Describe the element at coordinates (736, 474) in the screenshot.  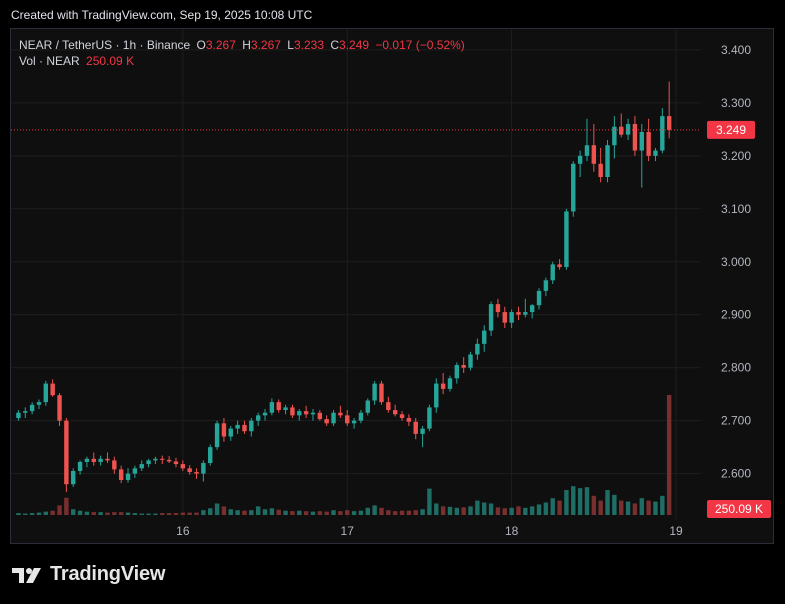
I see `y-tick-label: 2.600` at that location.